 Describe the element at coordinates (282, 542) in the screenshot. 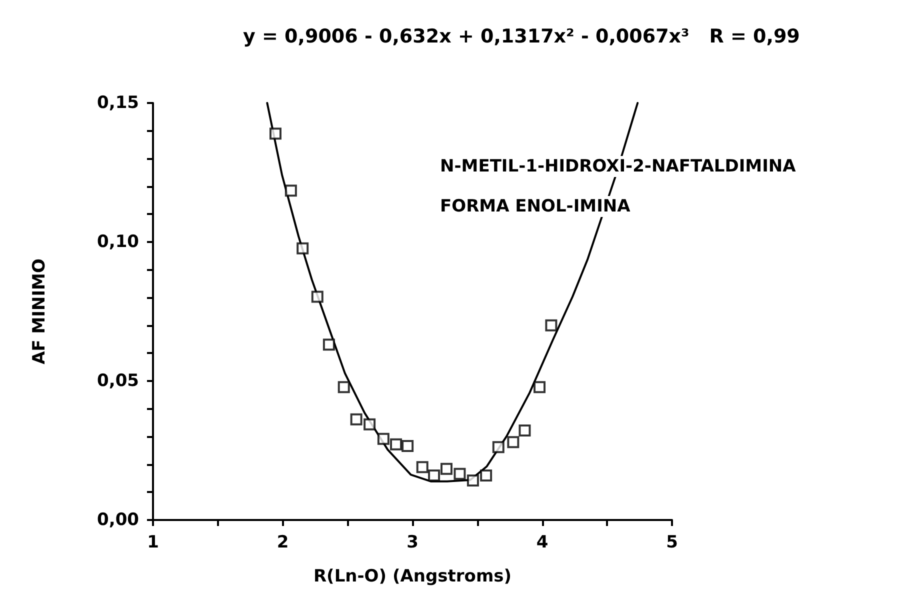

I see `x-tick-label: 2` at that location.